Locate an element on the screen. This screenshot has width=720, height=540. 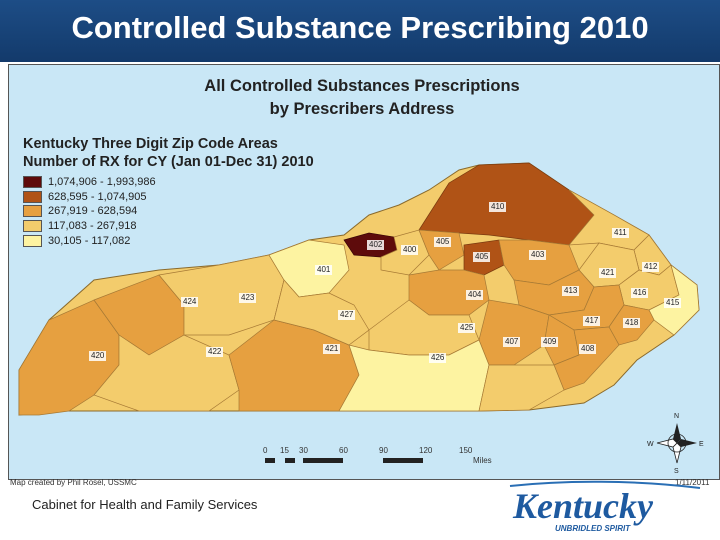
zone-label: 425 is located at coordinates (467, 328).